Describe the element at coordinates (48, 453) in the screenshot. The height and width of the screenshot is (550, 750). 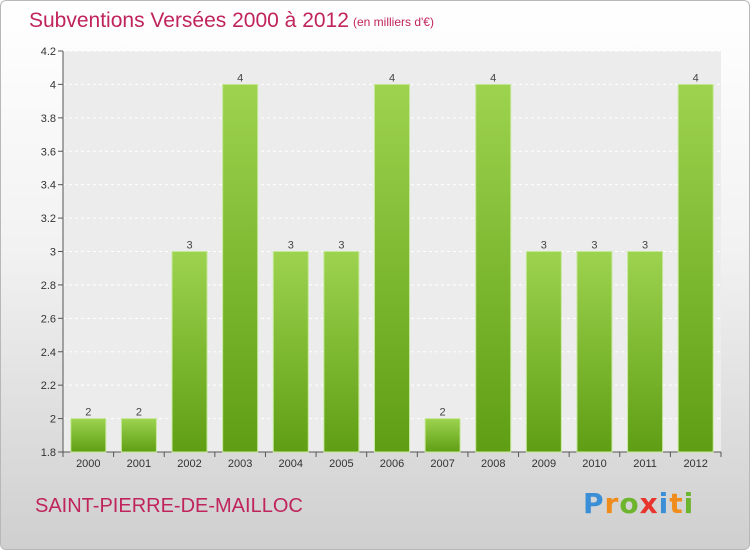
I see `y-tick-label: 1.8` at that location.